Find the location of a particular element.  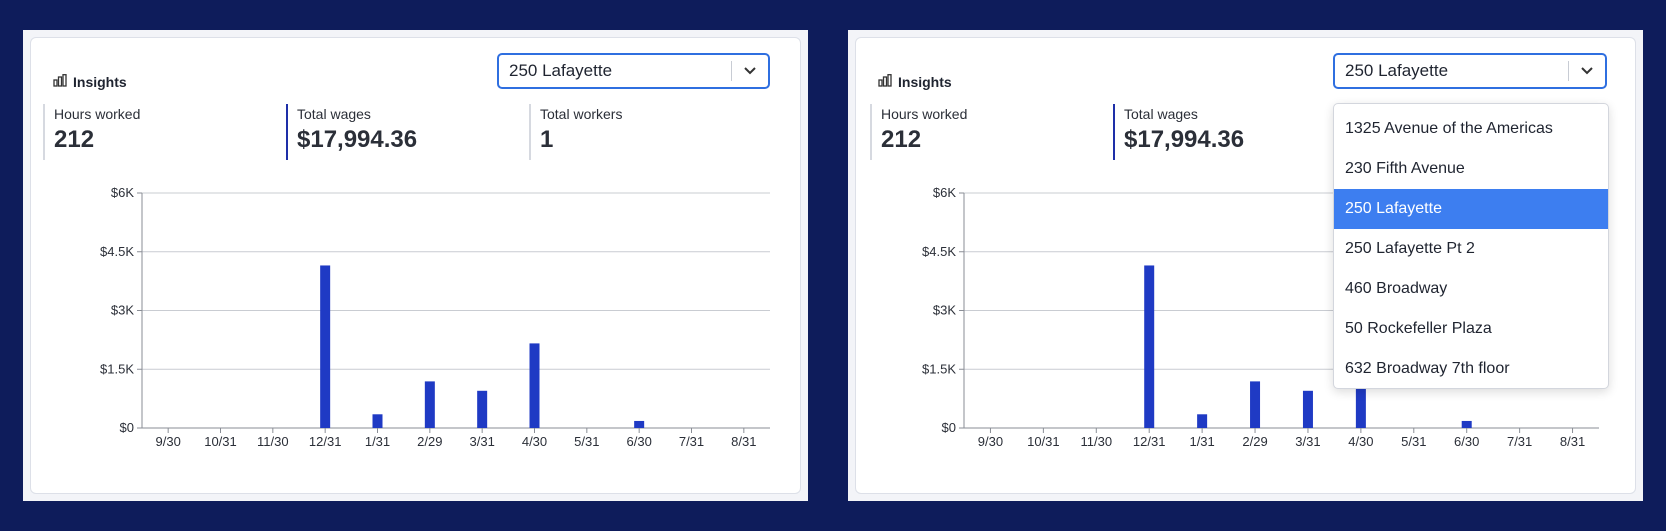

stat-total-workers: Total workers 1 is located at coordinates (644, 132).